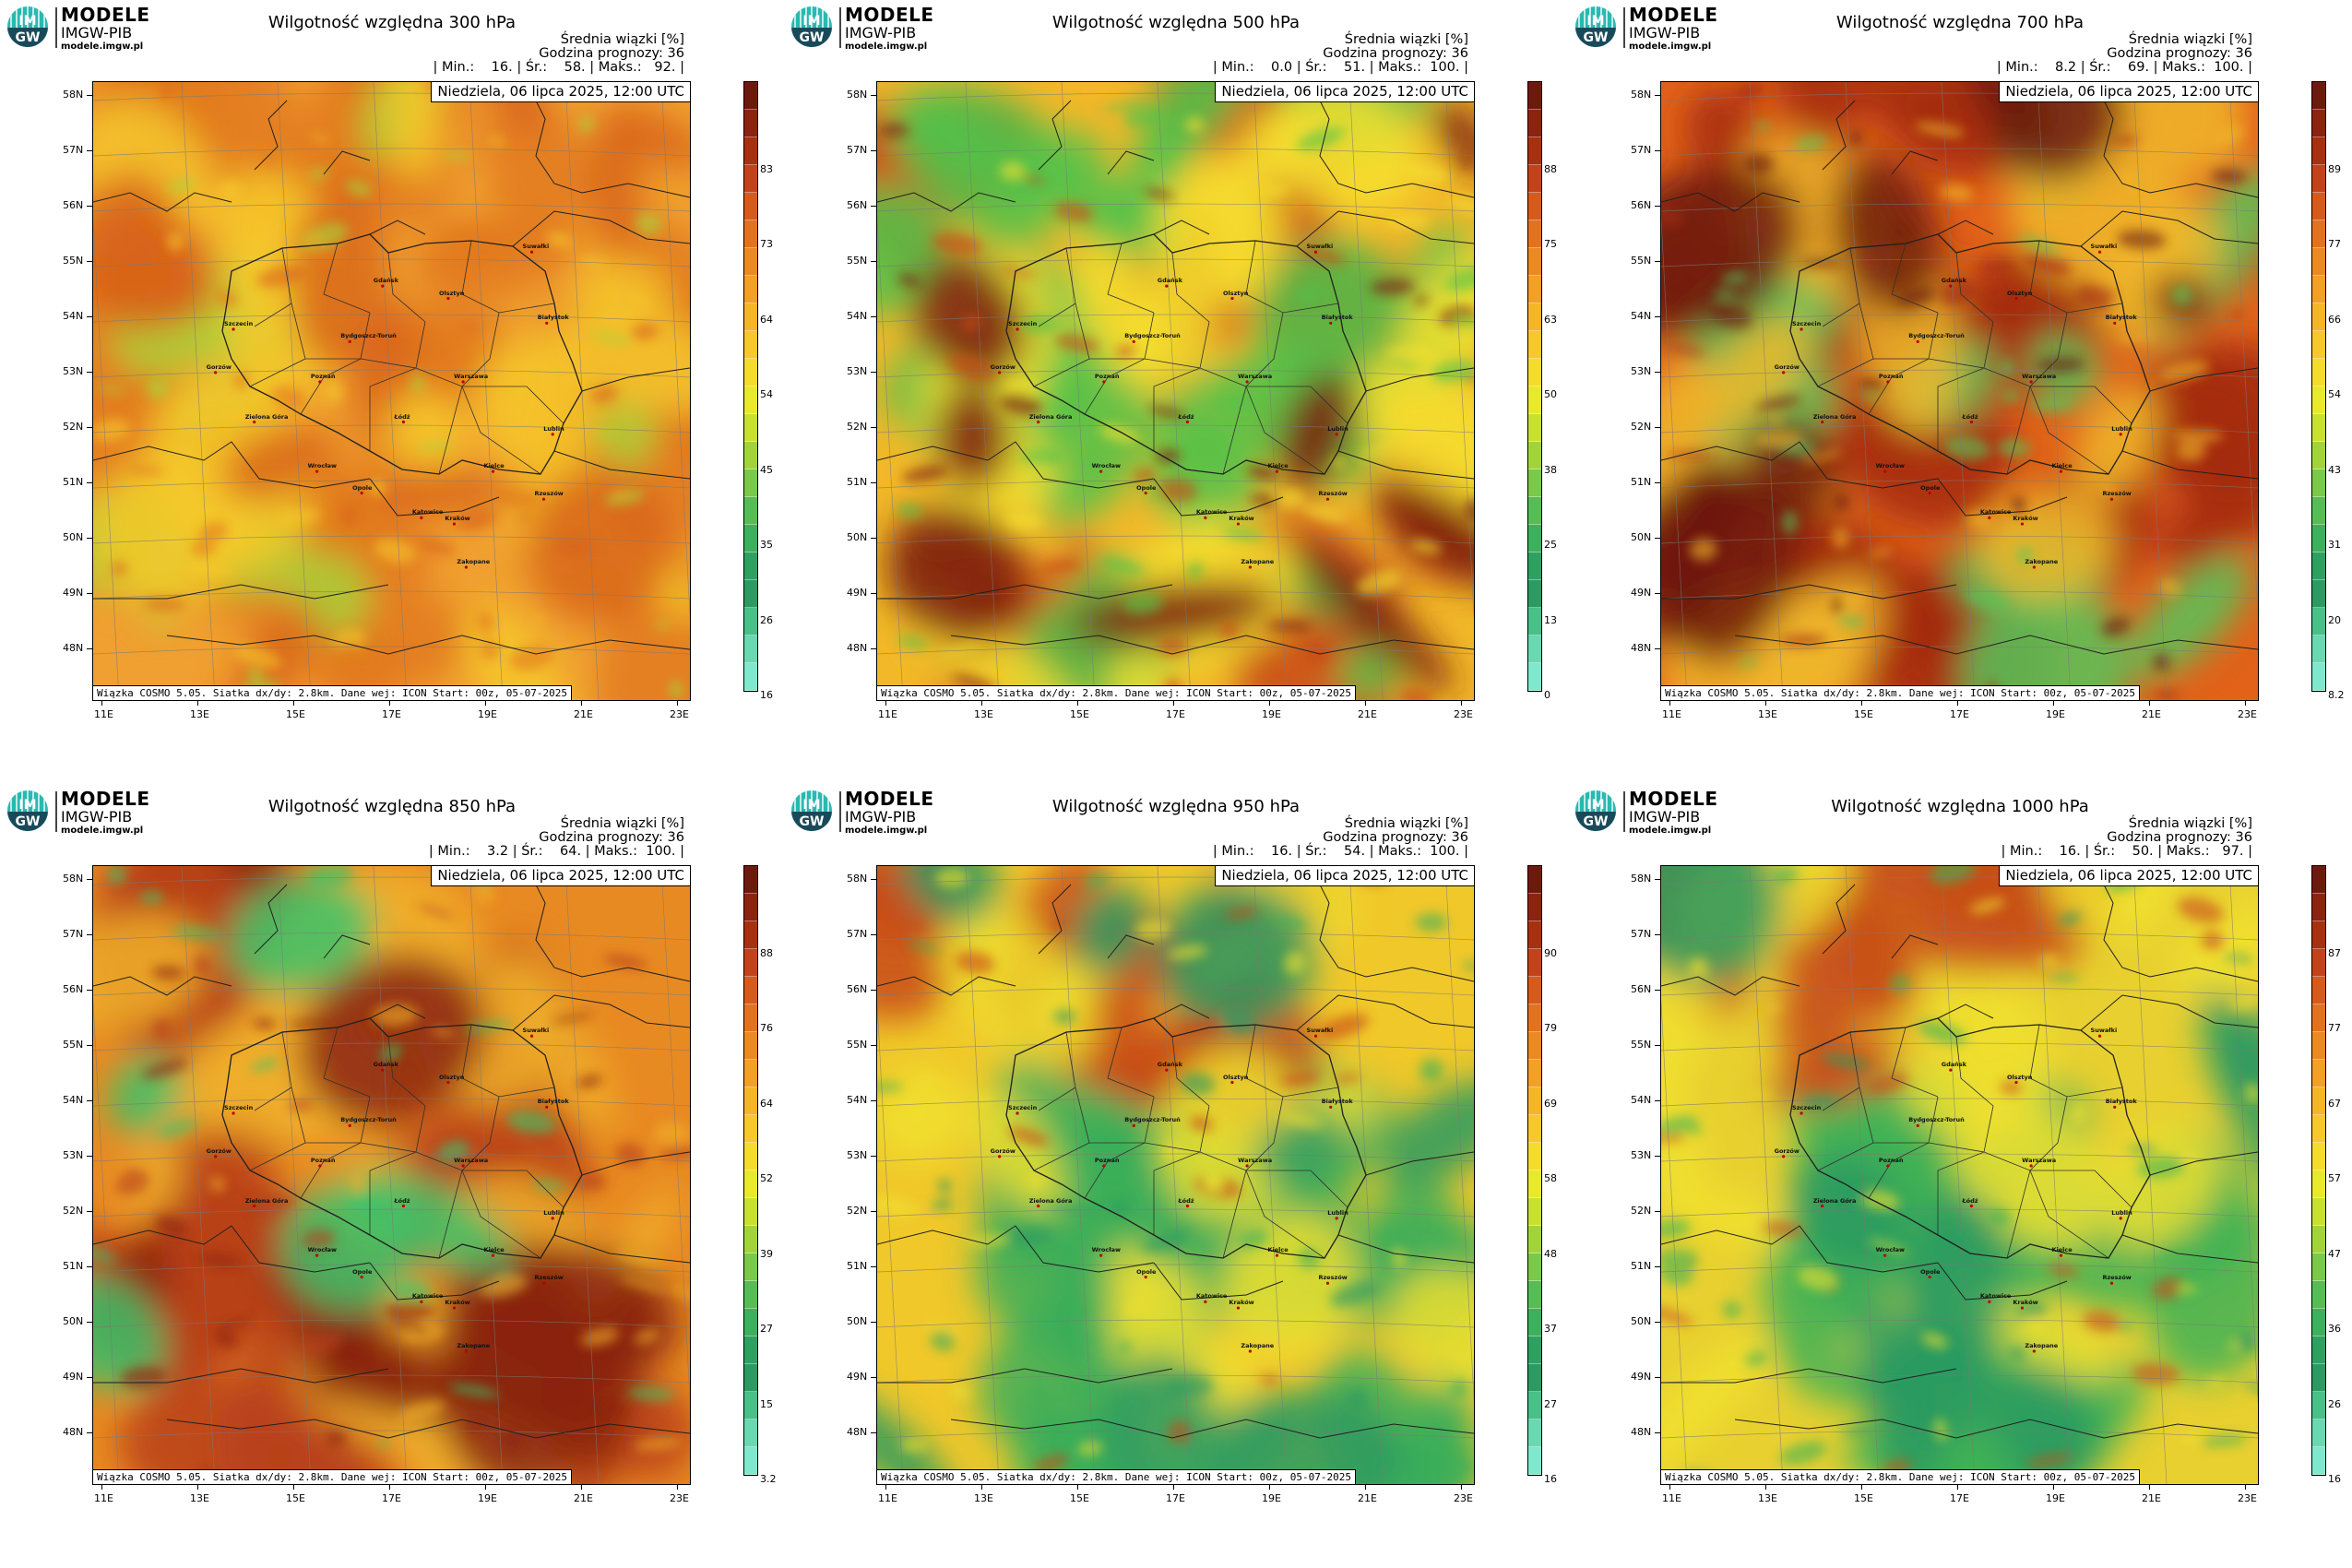  What do you see at coordinates (1953, 1065) in the screenshot?
I see `city-label: Gdańsk` at bounding box center [1953, 1065].